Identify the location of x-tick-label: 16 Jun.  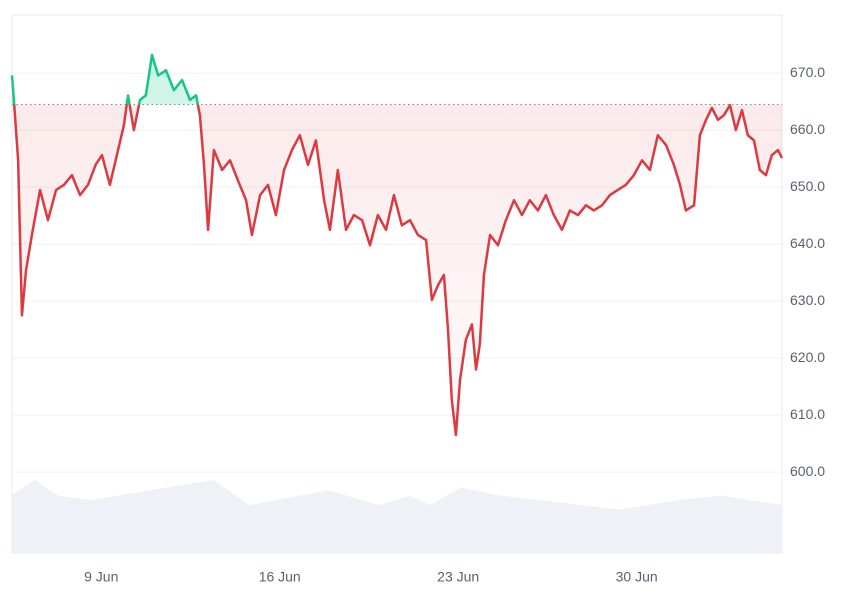
(280, 577).